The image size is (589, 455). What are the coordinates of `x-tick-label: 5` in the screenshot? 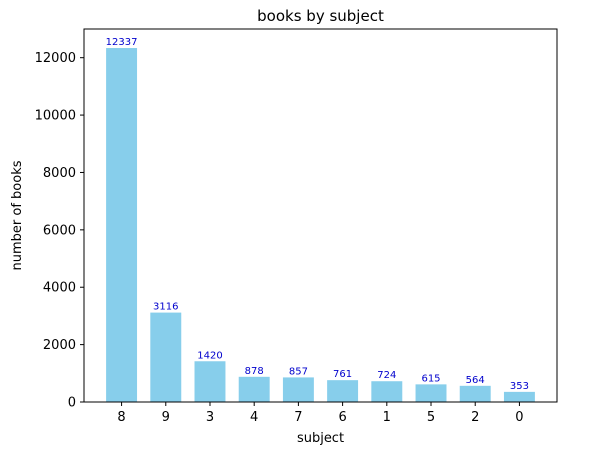 It's located at (431, 417).